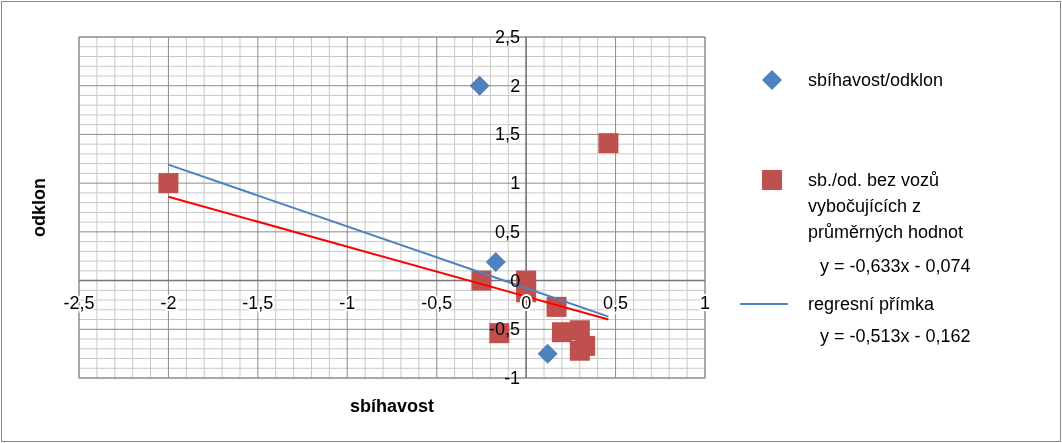 Image resolution: width=1062 pixels, height=443 pixels. Describe the element at coordinates (876, 80) in the screenshot. I see `legend-label: sbíhavost/odklon` at that location.